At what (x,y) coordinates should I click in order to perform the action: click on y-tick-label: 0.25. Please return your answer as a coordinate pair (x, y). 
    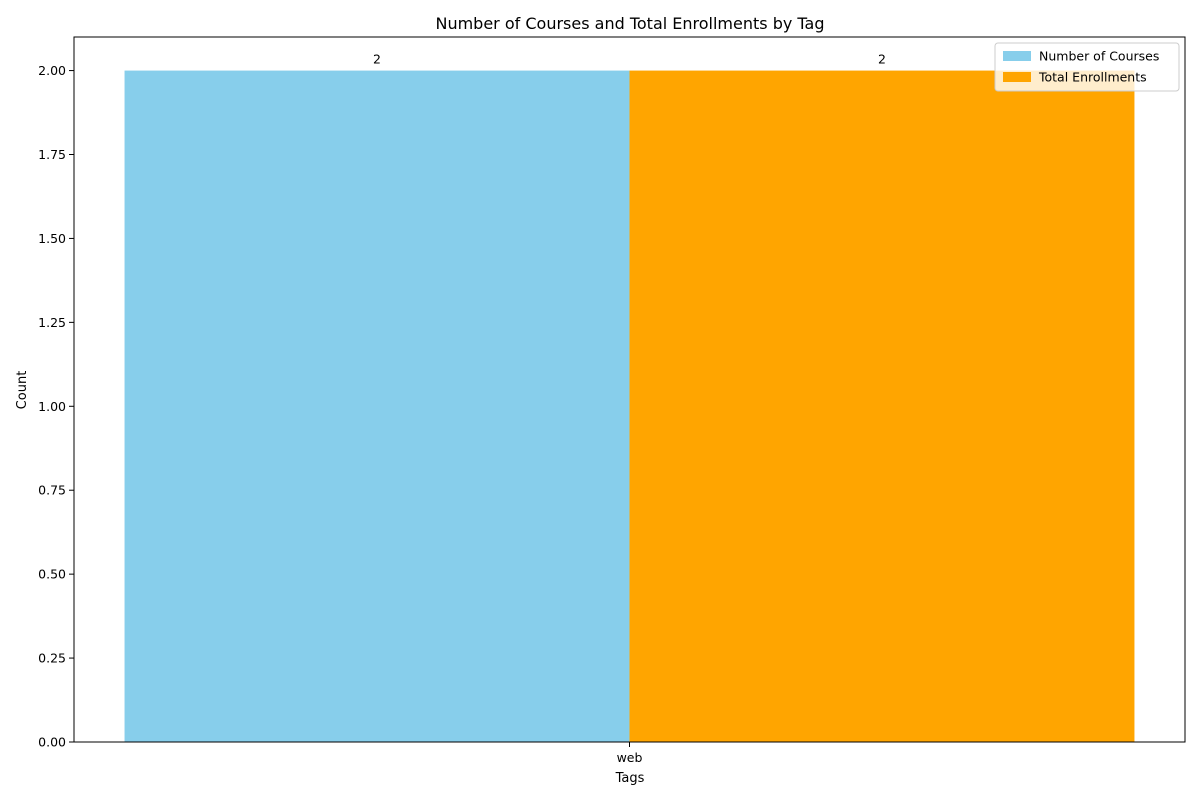
    Looking at the image, I should click on (52, 658).